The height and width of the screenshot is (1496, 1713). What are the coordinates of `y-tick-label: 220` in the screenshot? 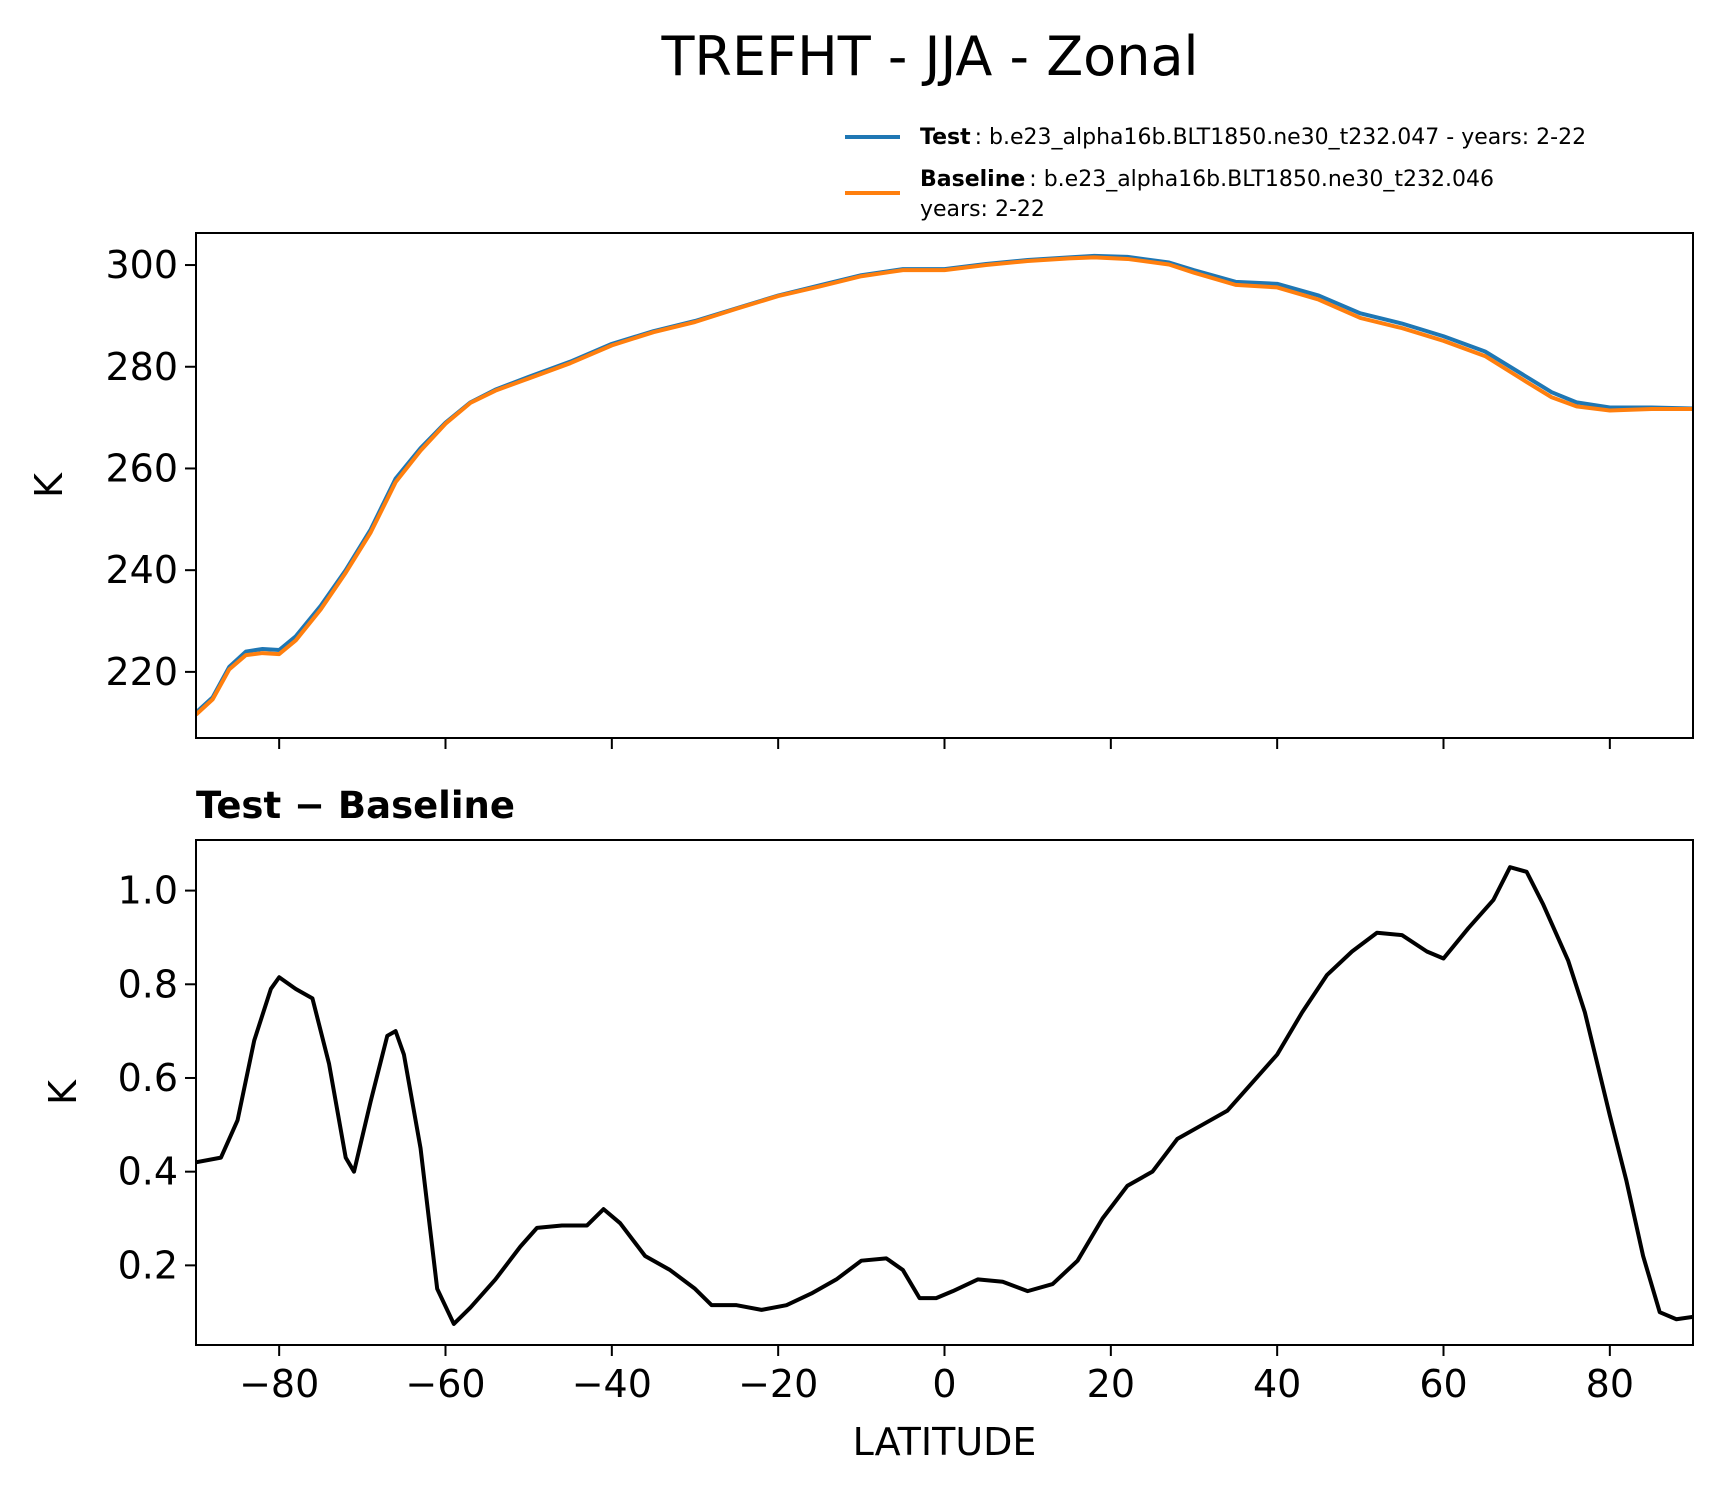 It's located at (141, 672).